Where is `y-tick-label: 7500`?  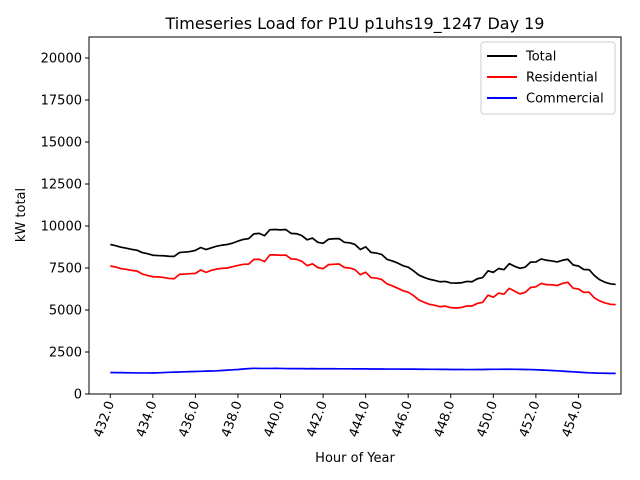
y-tick-label: 7500 is located at coordinates (65, 269).